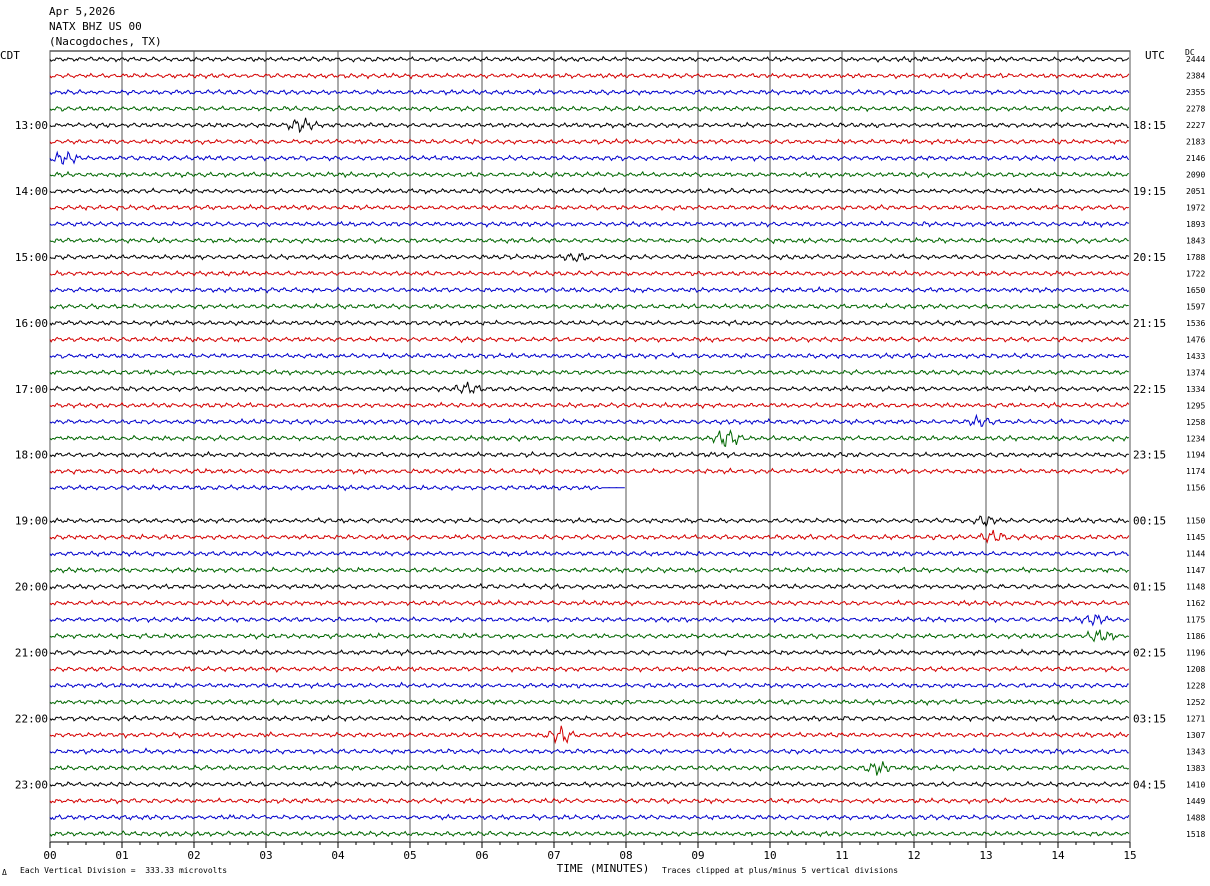  Describe the element at coordinates (4, 872) in the screenshot. I see `corner-mark: Δ` at that location.